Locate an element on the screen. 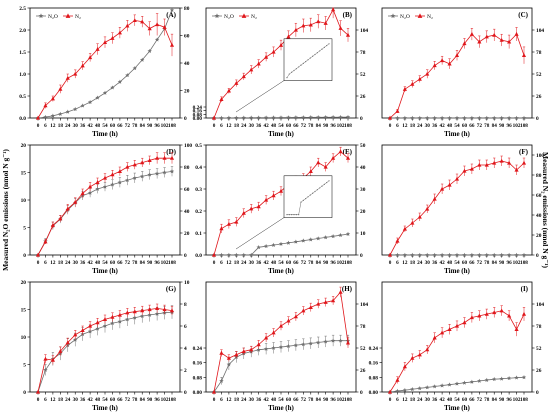 The height and width of the screenshot is (420, 550). left-tick-label: 2.5 is located at coordinates (22, 9).